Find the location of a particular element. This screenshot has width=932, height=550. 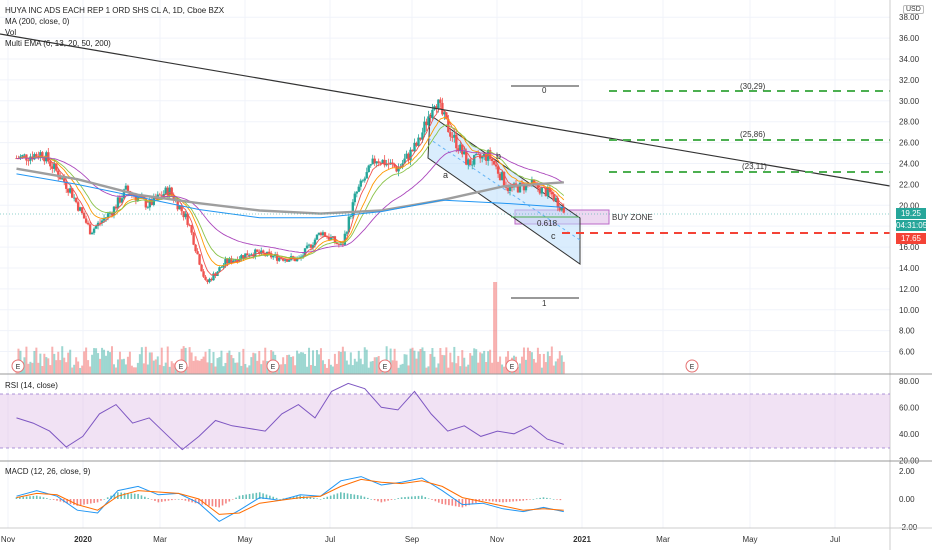

macd-pane is located at coordinates (289, 499).